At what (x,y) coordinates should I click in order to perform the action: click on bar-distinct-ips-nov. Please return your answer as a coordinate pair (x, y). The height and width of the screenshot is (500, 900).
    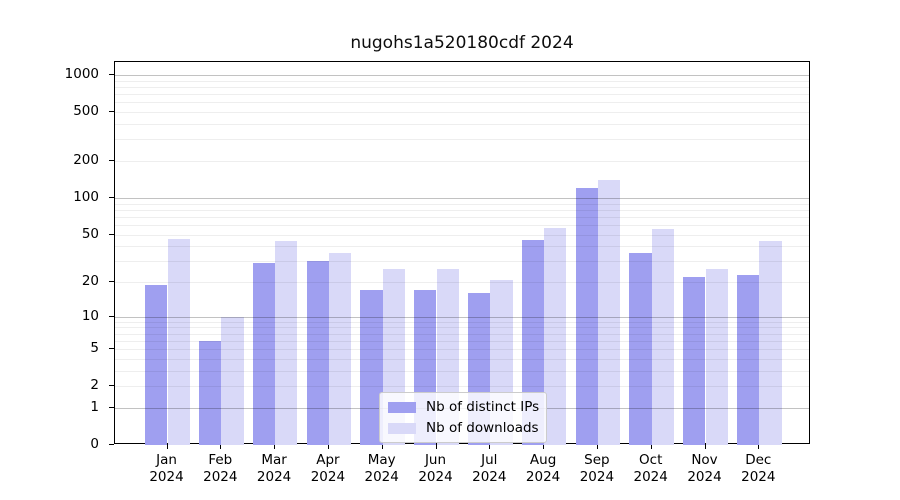
    Looking at the image, I should click on (694, 361).